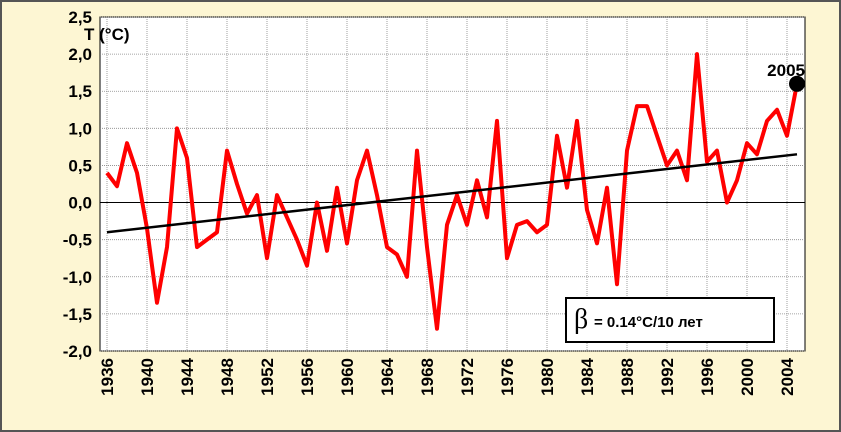  I want to click on y-tick-label: 2,5, so click(80, 17).